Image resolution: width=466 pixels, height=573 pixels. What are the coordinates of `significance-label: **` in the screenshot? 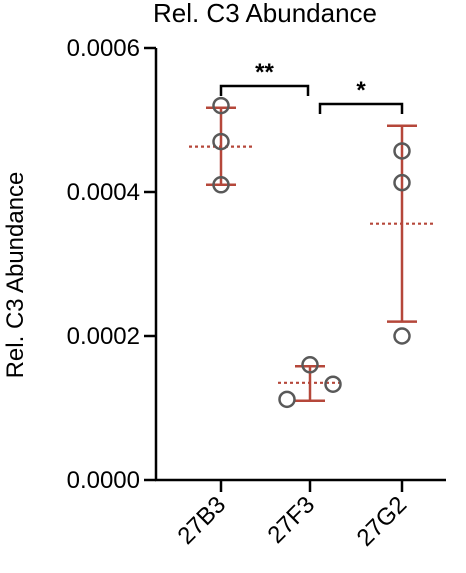 It's located at (264, 72).